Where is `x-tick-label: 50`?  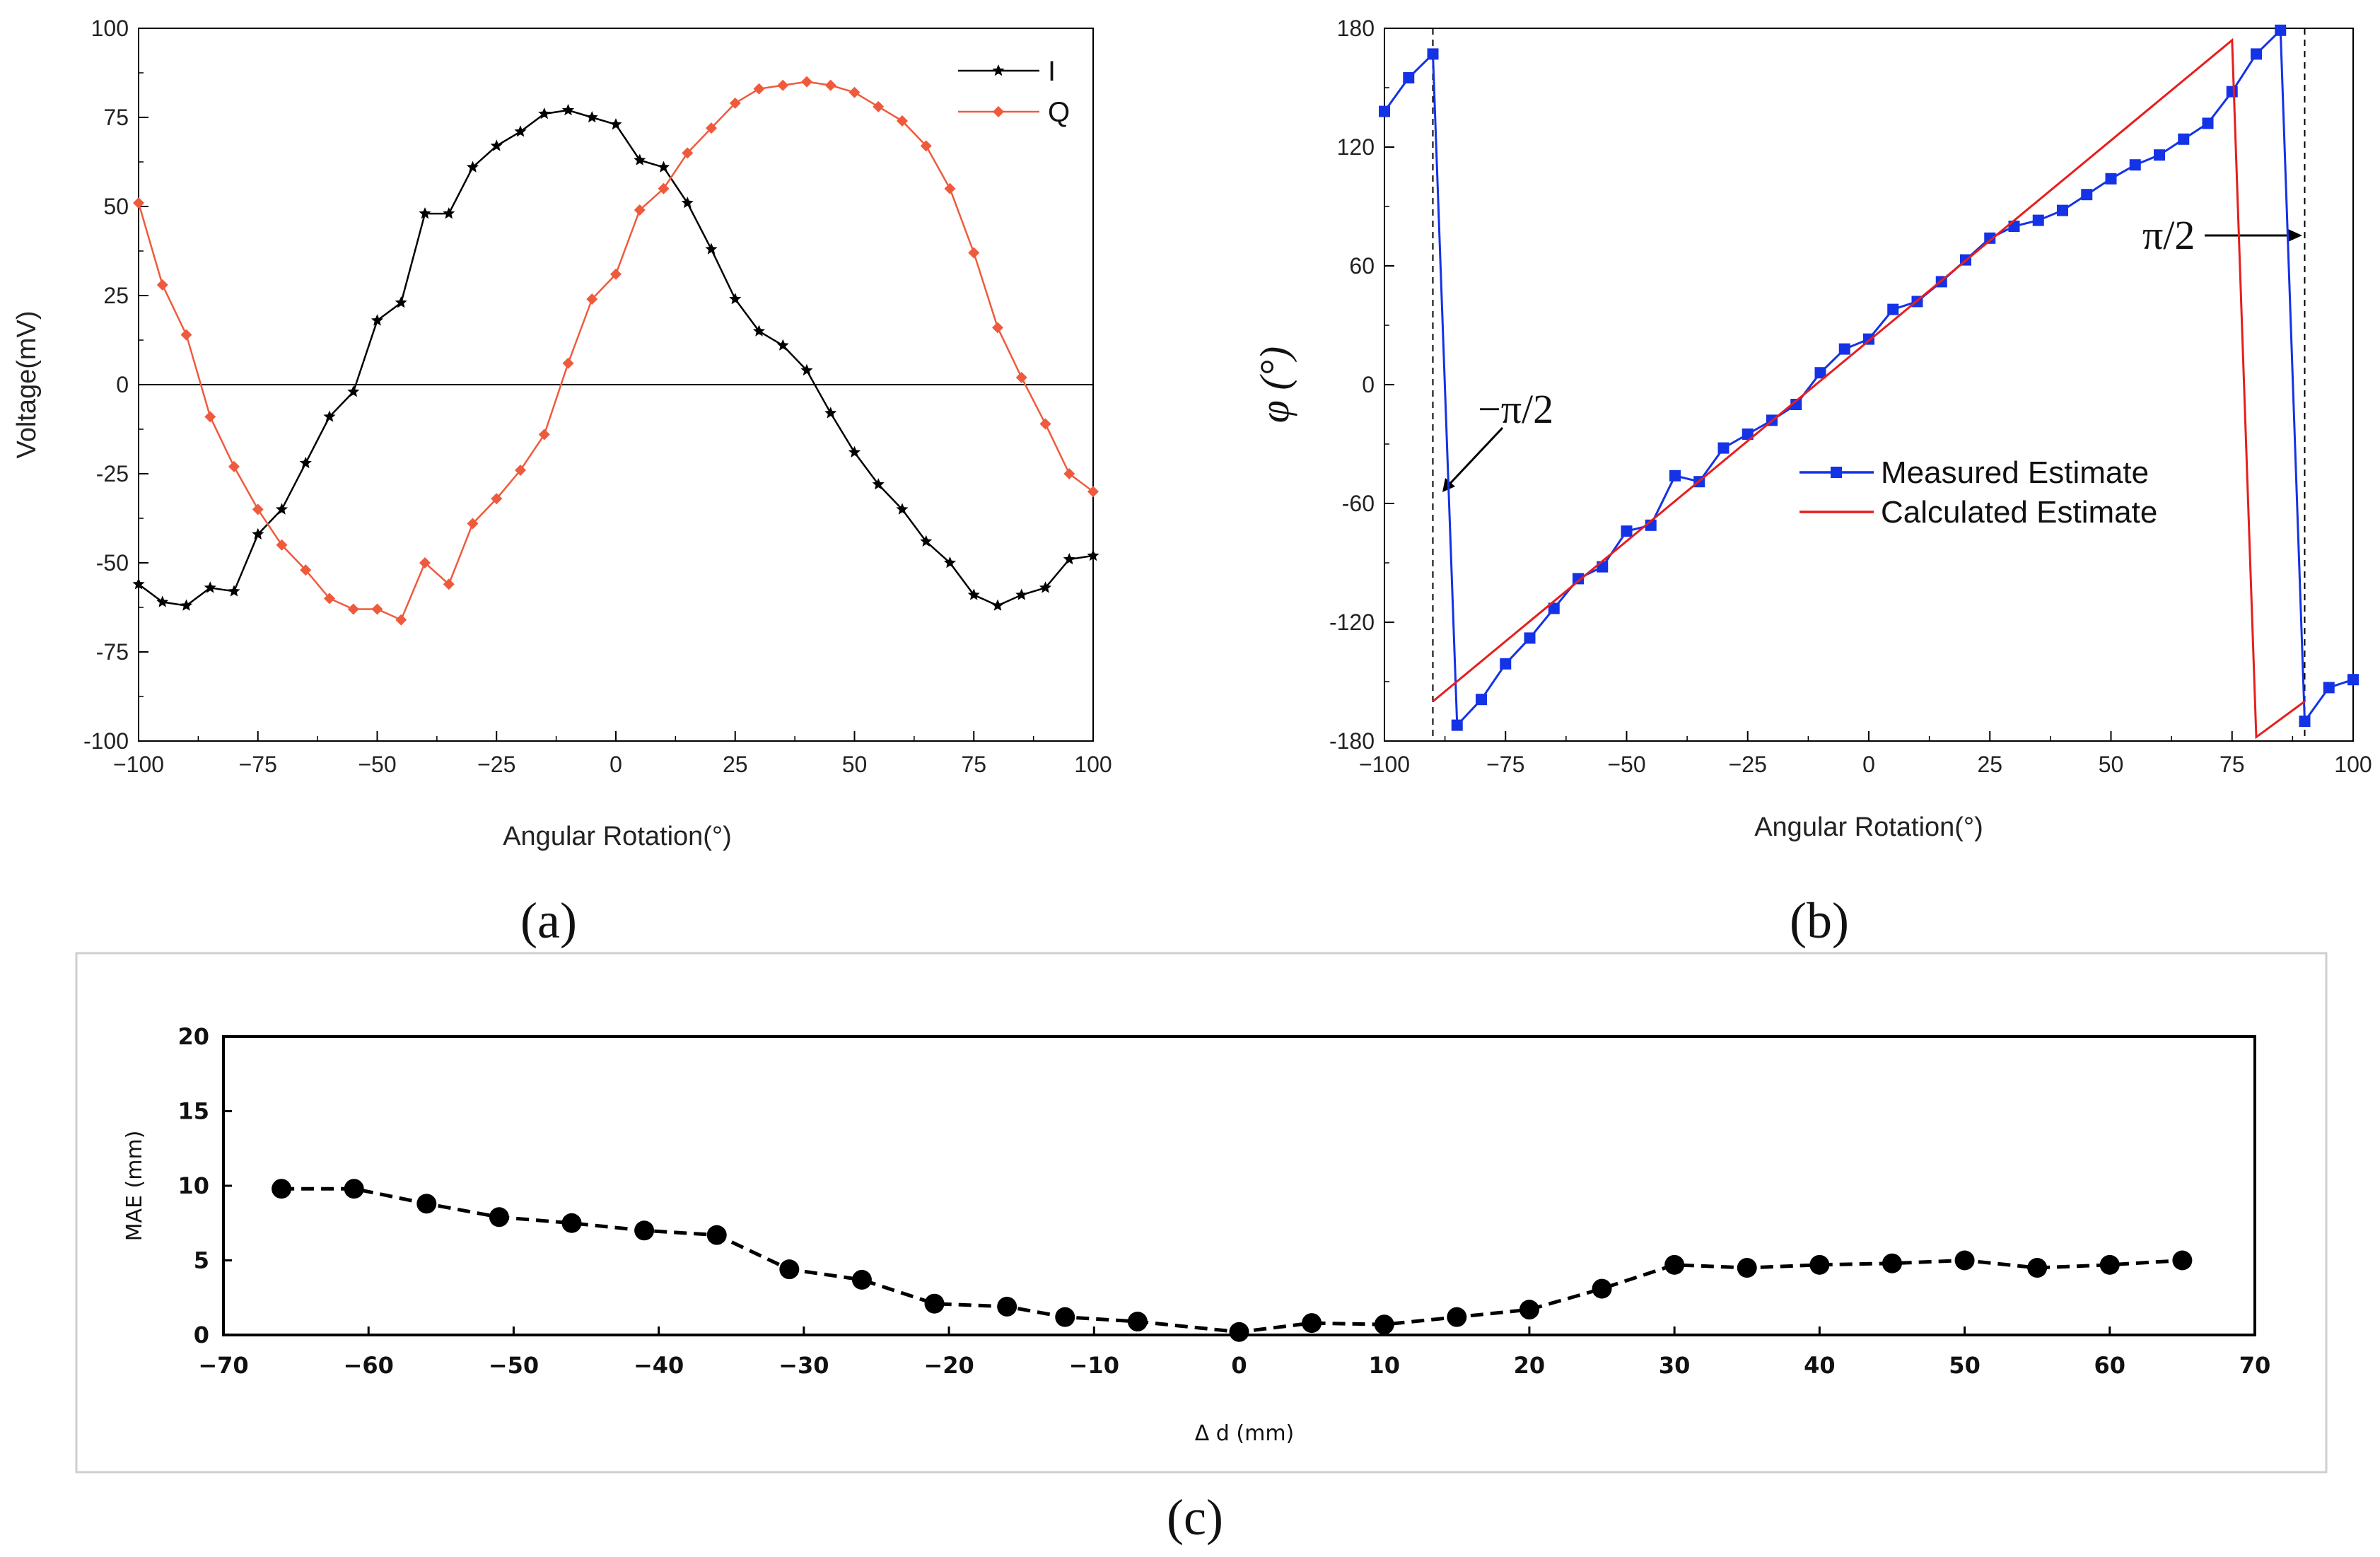 x-tick-label: 50 is located at coordinates (2111, 764).